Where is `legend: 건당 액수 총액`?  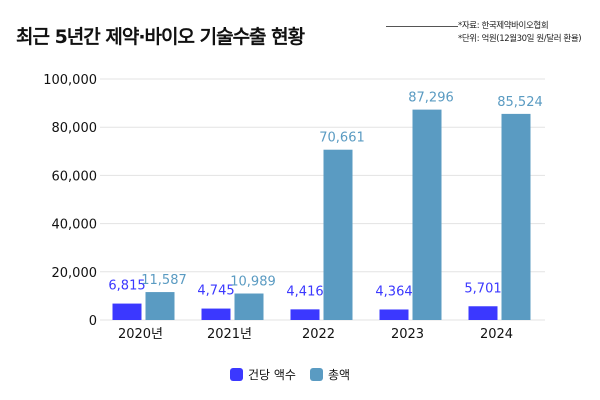 legend: 건당 액수 총액 is located at coordinates (290, 374).